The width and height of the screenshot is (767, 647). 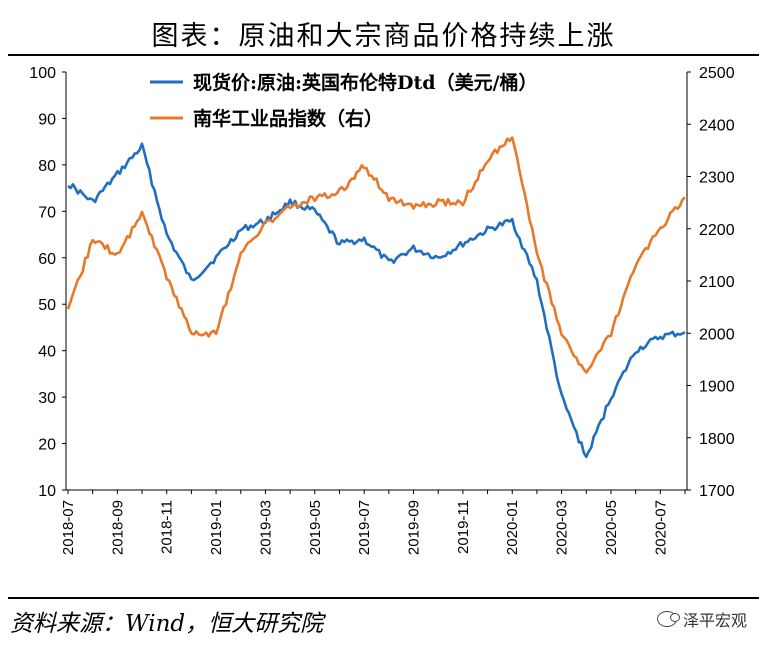 What do you see at coordinates (47, 398) in the screenshot?
I see `y-left-tick-label: 30` at bounding box center [47, 398].